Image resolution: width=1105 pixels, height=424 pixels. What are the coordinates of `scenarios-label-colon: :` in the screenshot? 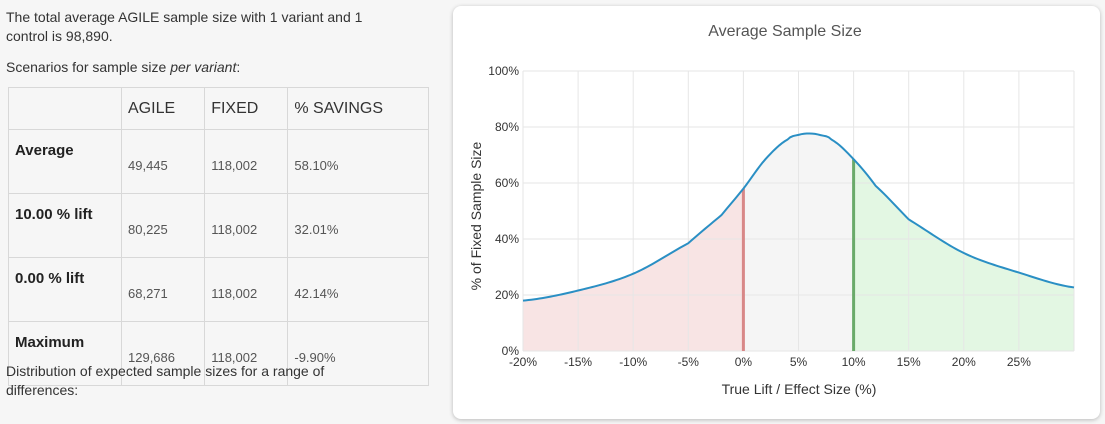 It's located at (238, 67).